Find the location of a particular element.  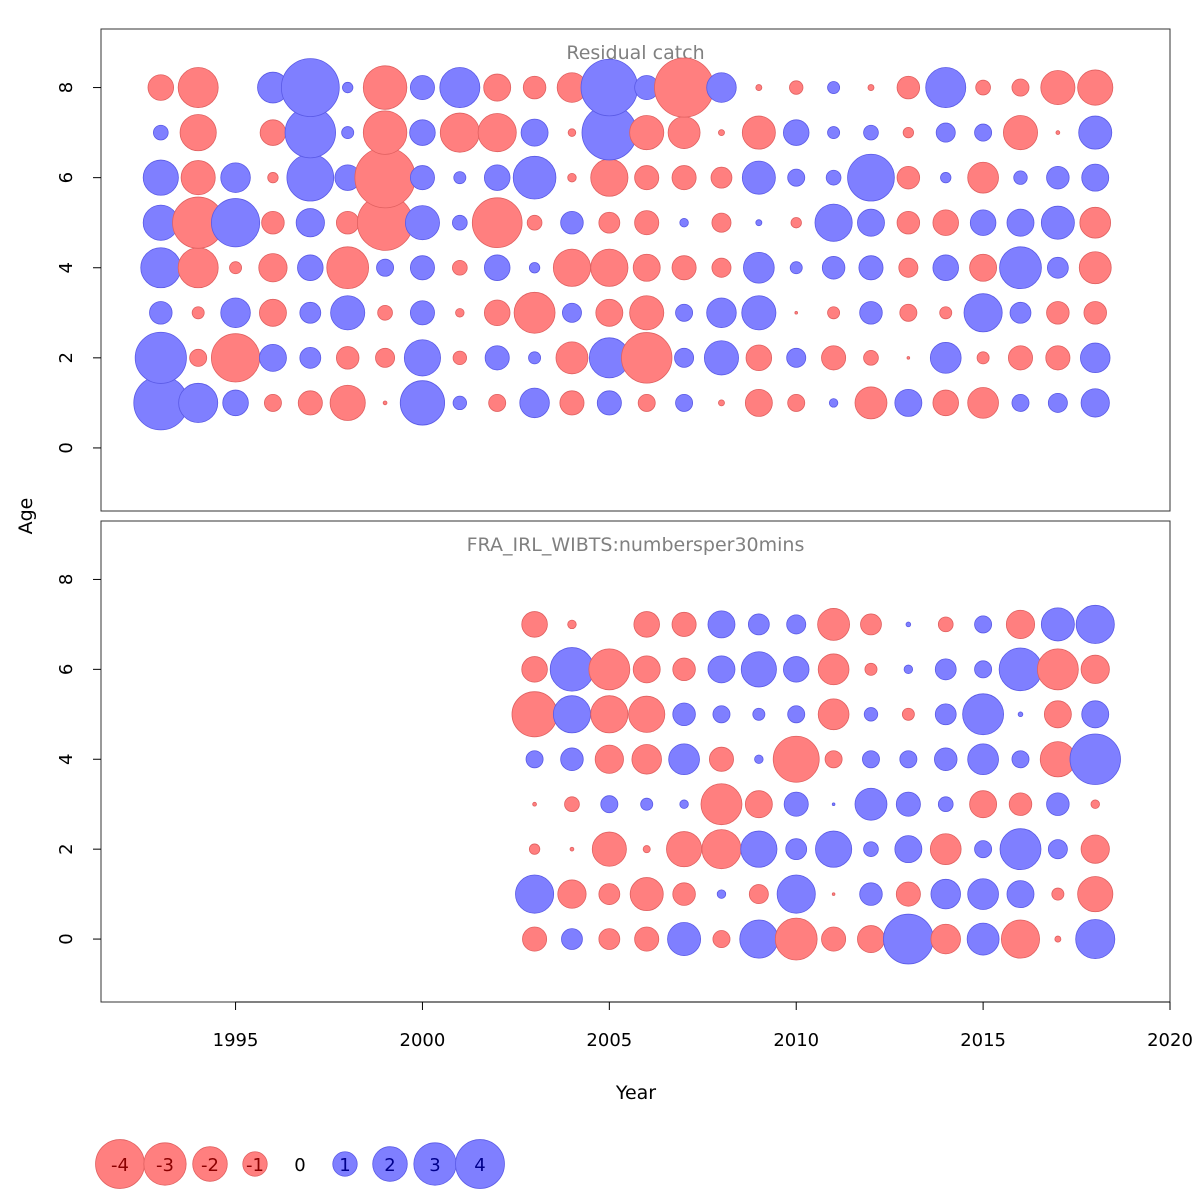

legend-label: 0 is located at coordinates (299, 1165).